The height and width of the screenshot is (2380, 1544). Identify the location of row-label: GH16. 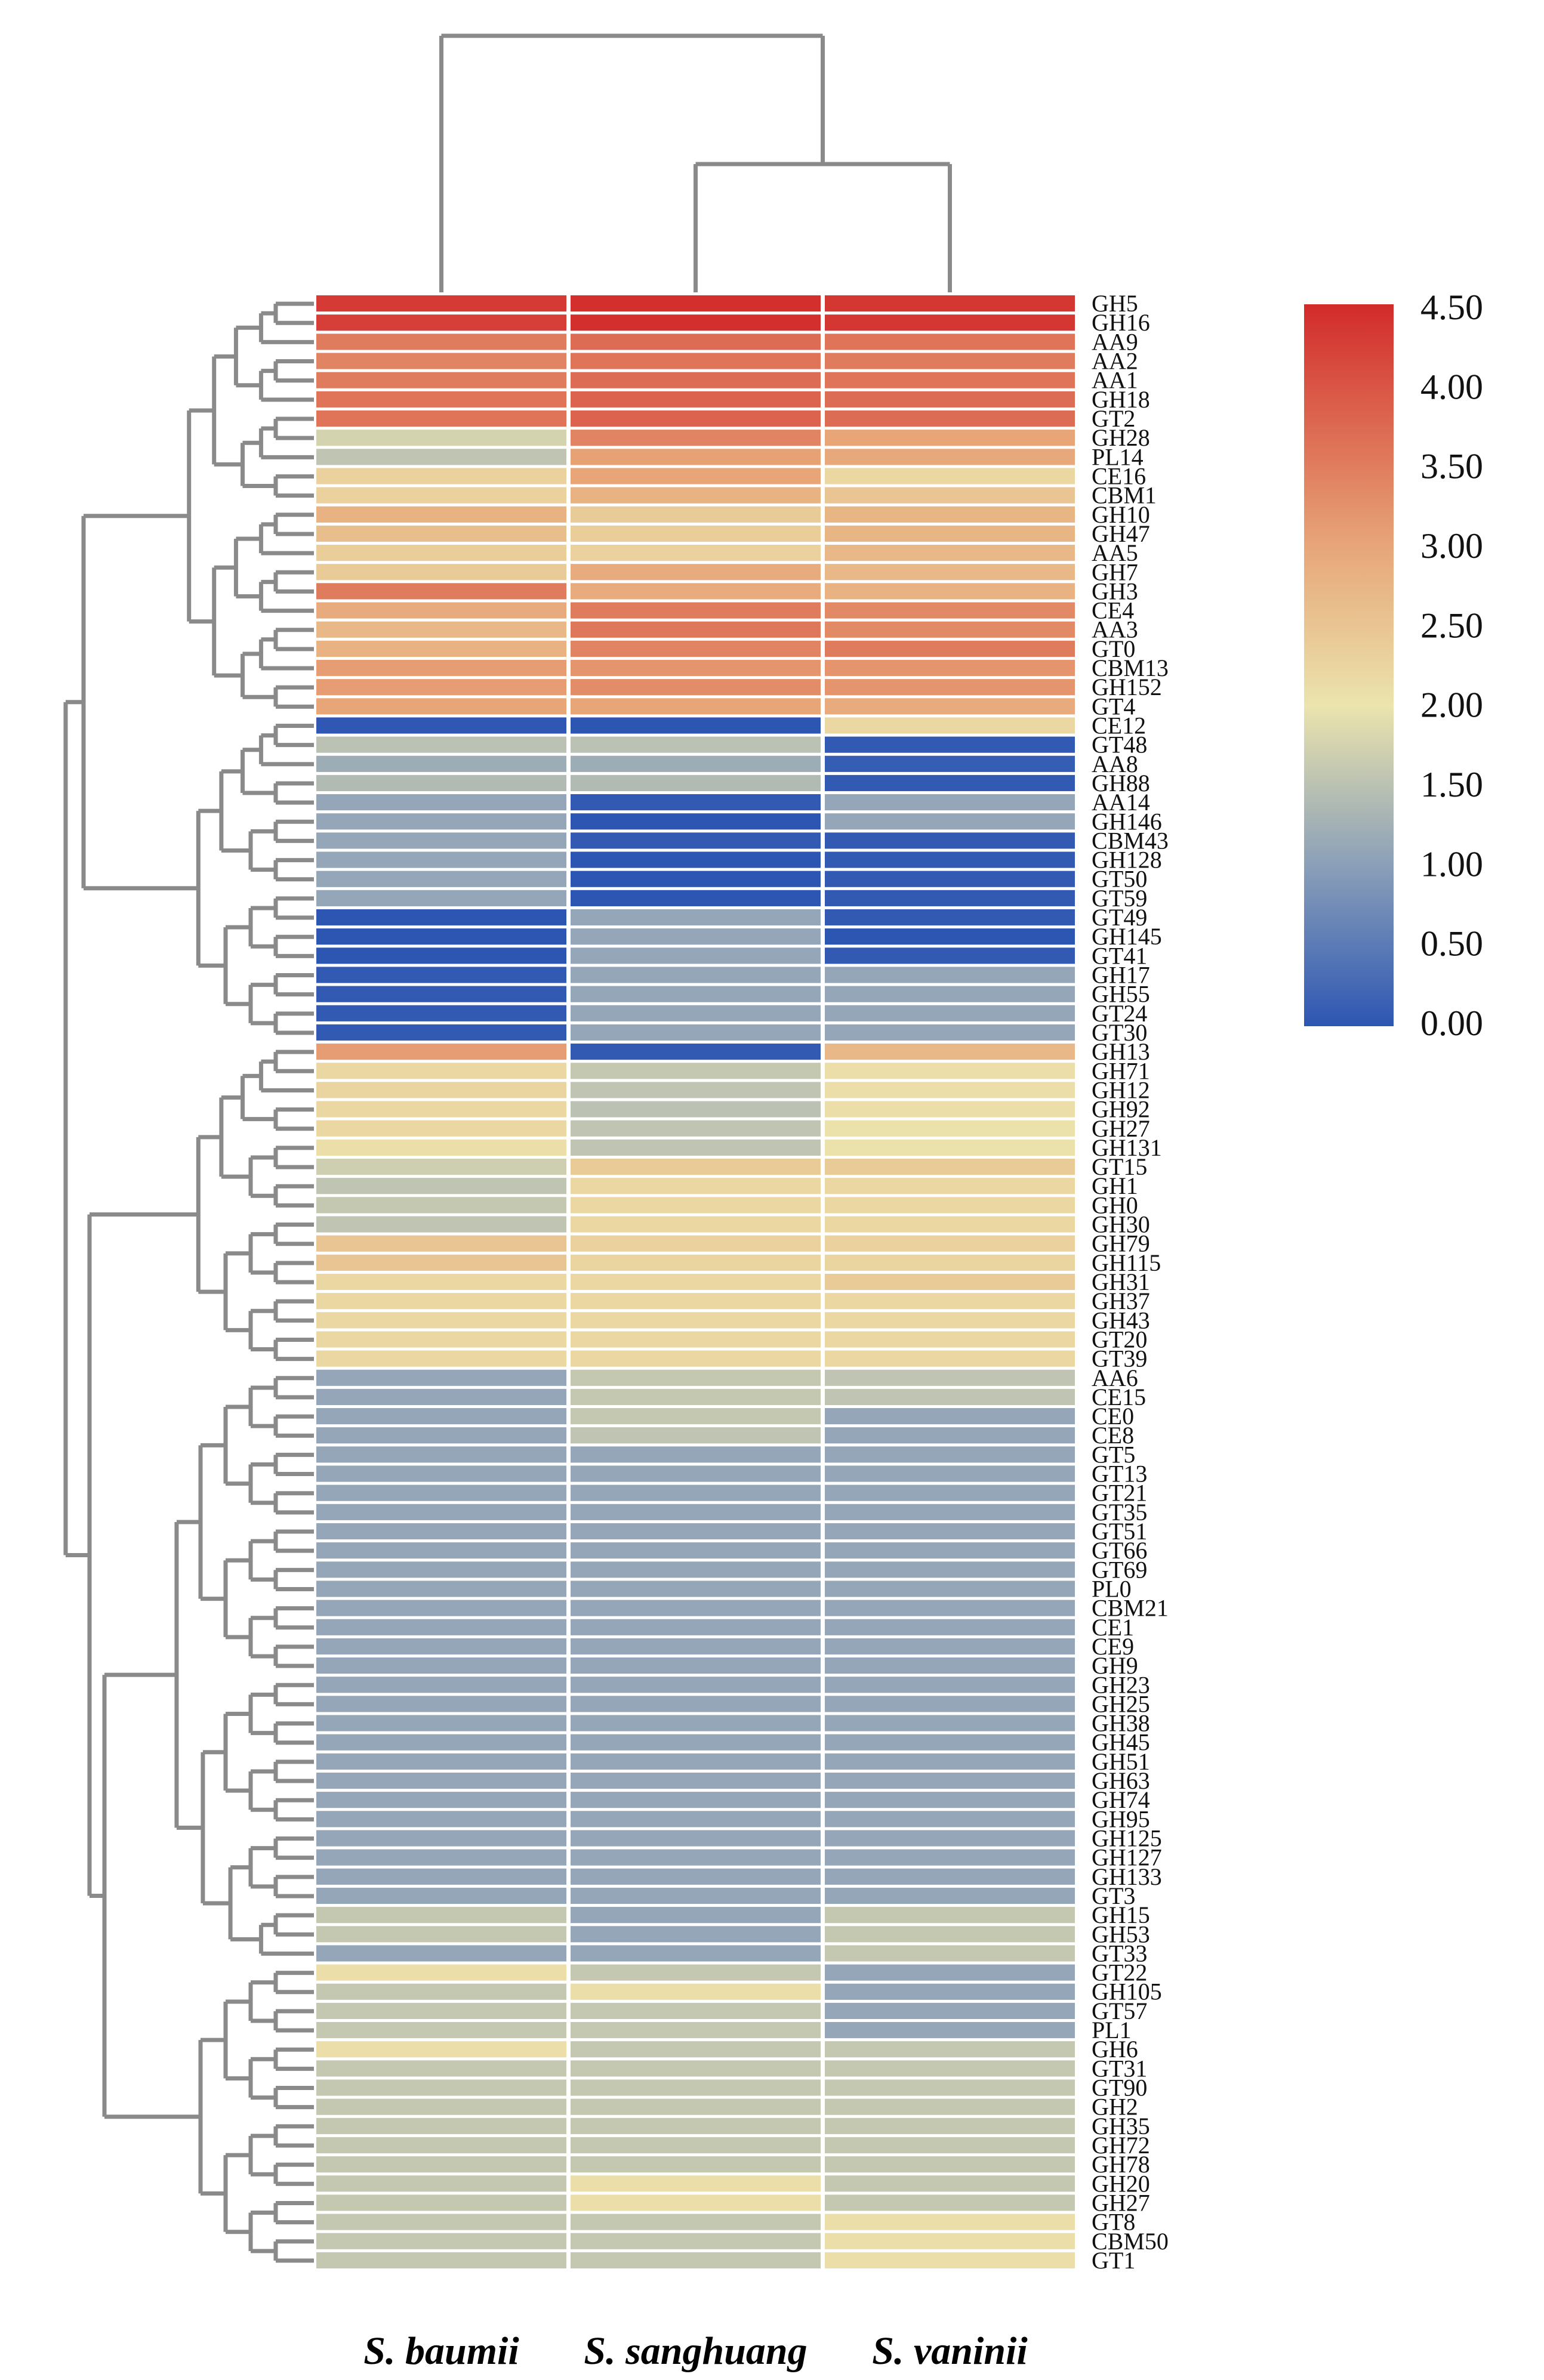
(1121, 322).